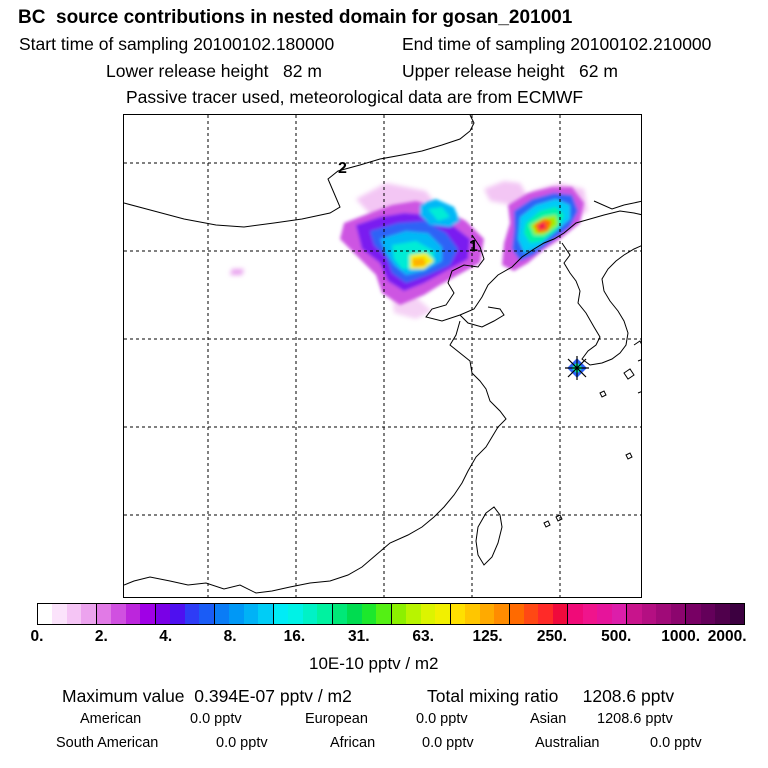 This screenshot has height=768, width=768. What do you see at coordinates (101, 636) in the screenshot?
I see `color-scale-tick: 2.` at bounding box center [101, 636].